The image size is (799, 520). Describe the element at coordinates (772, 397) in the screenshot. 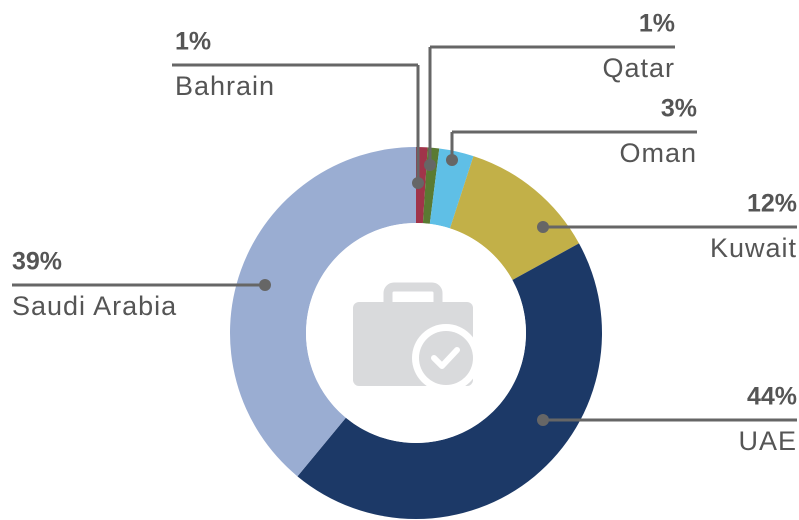

I see `value-label: 44%` at that location.